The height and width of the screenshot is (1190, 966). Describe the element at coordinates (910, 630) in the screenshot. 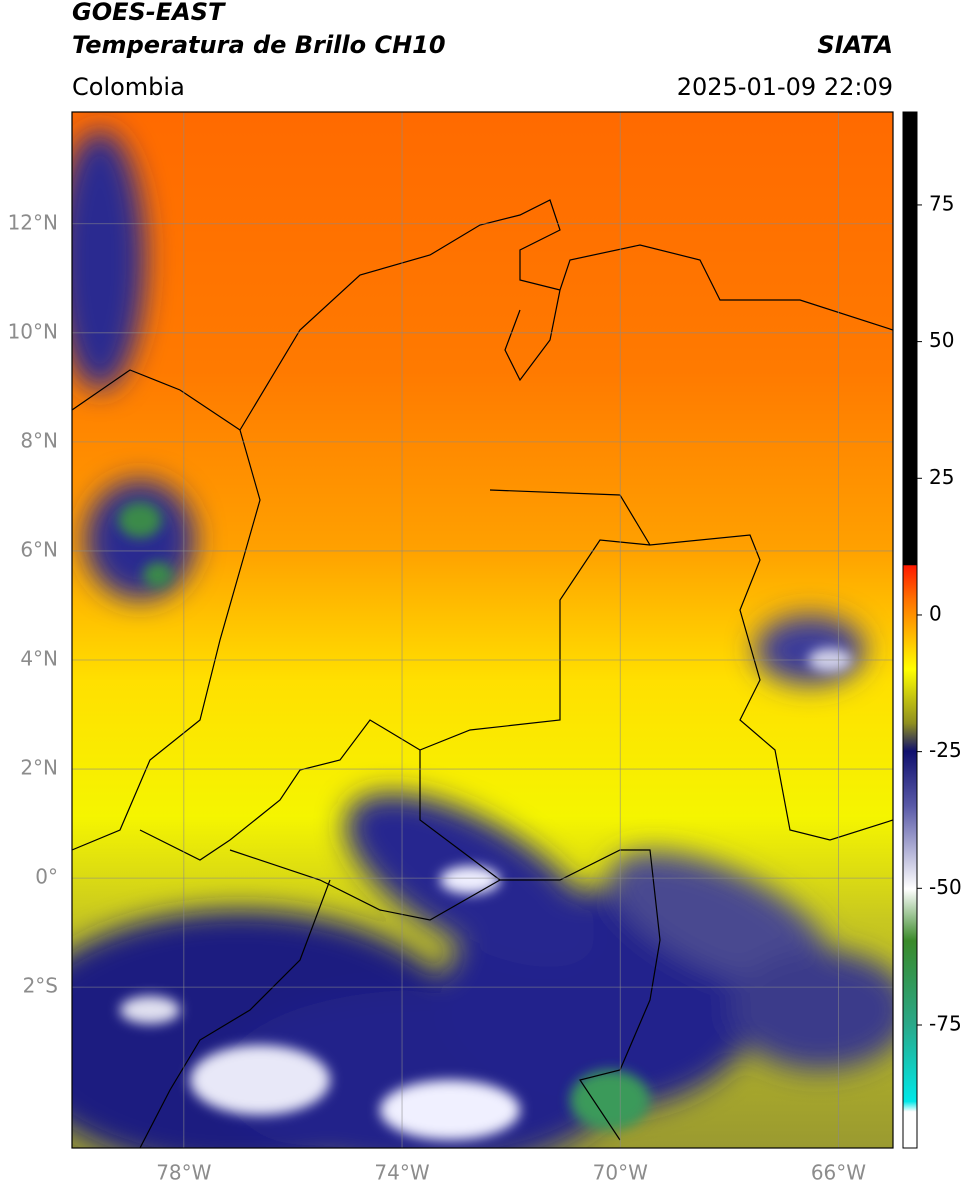

I see `colorbar` at that location.